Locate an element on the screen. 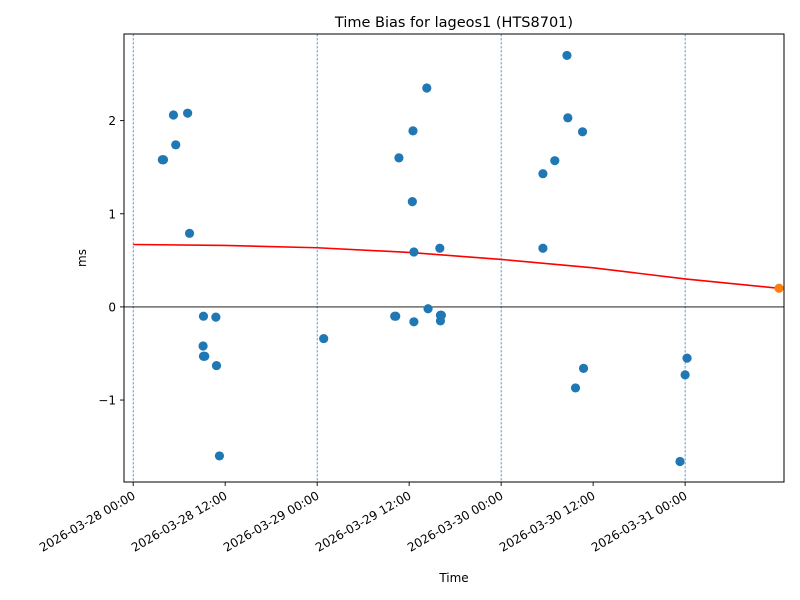 The image size is (800, 600). prediction-point is located at coordinates (779, 288).